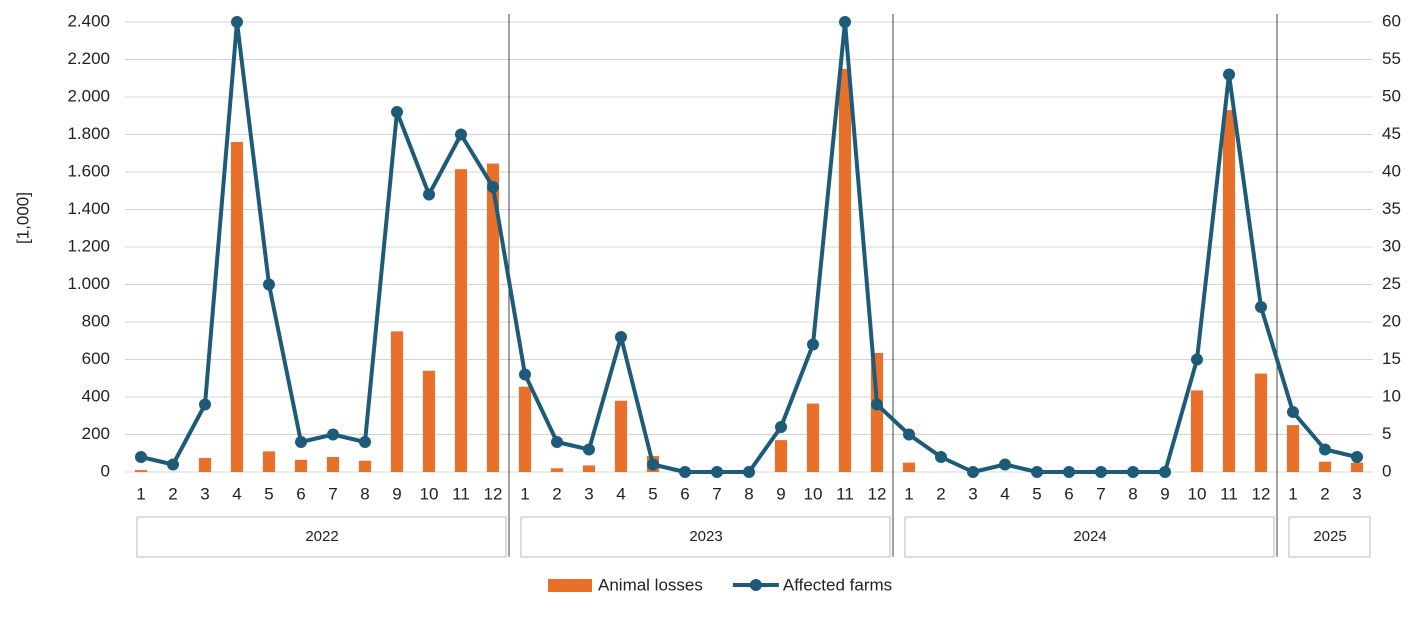  Describe the element at coordinates (96, 433) in the screenshot. I see `y-tick-label: 200` at that location.